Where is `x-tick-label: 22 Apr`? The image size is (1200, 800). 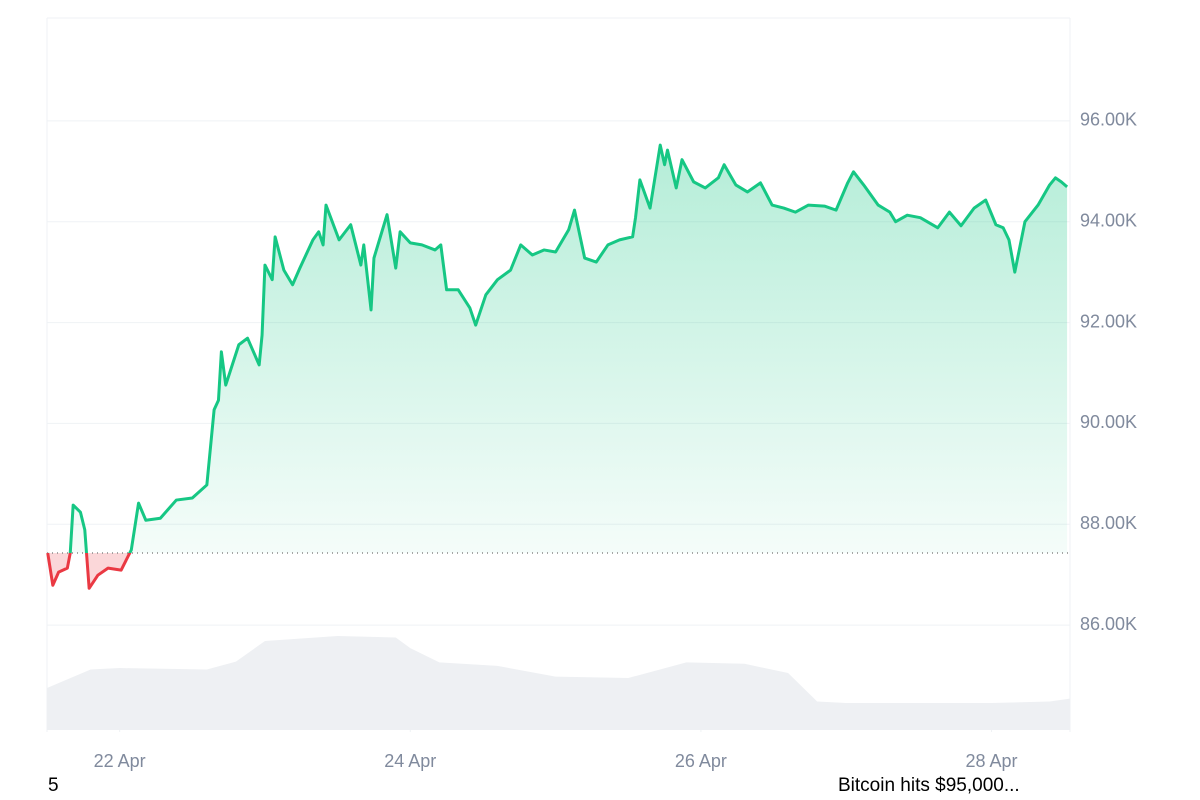 x-tick-label: 22 Apr is located at coordinates (120, 761).